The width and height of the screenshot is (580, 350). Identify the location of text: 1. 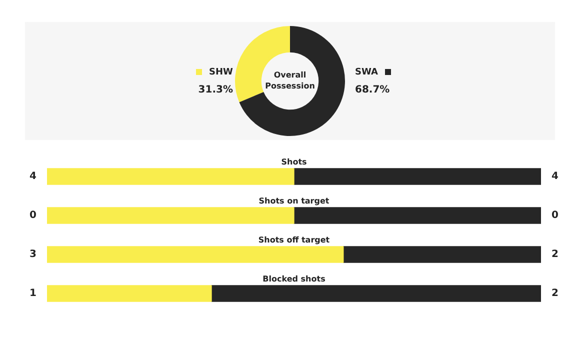
(33, 294).